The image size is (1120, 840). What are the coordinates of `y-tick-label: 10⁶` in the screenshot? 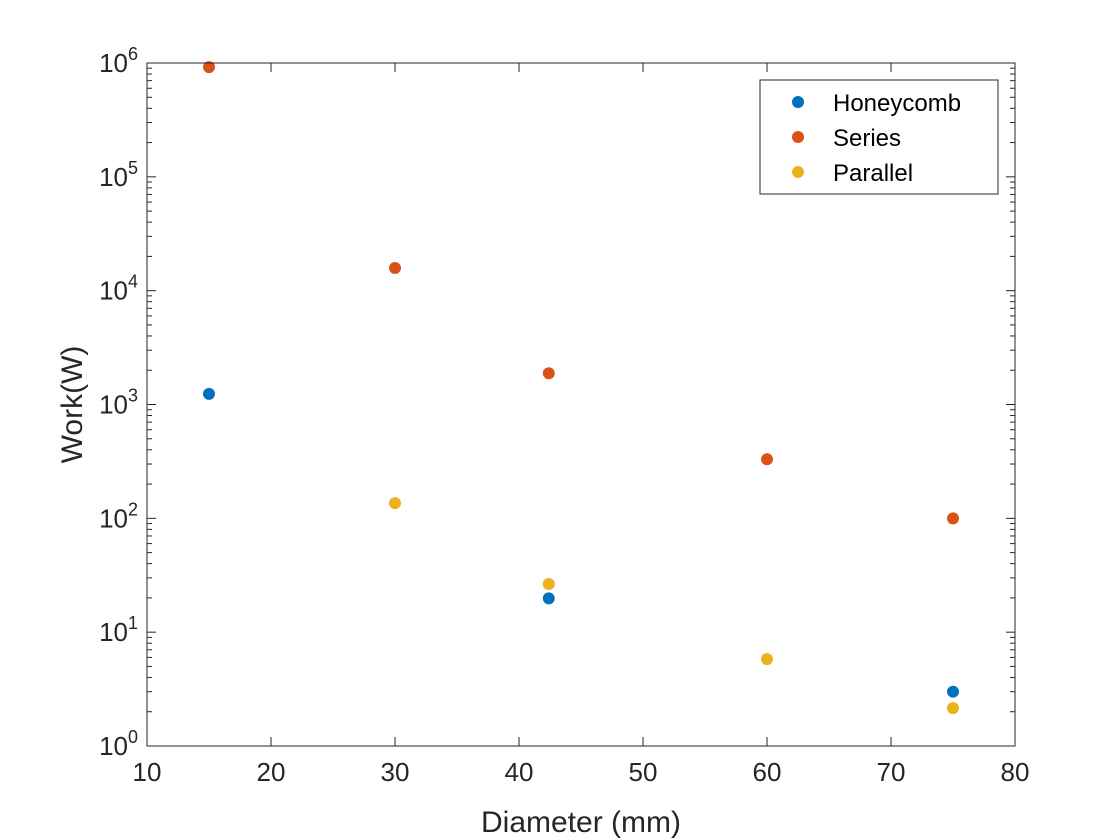 It's located at (118, 61).